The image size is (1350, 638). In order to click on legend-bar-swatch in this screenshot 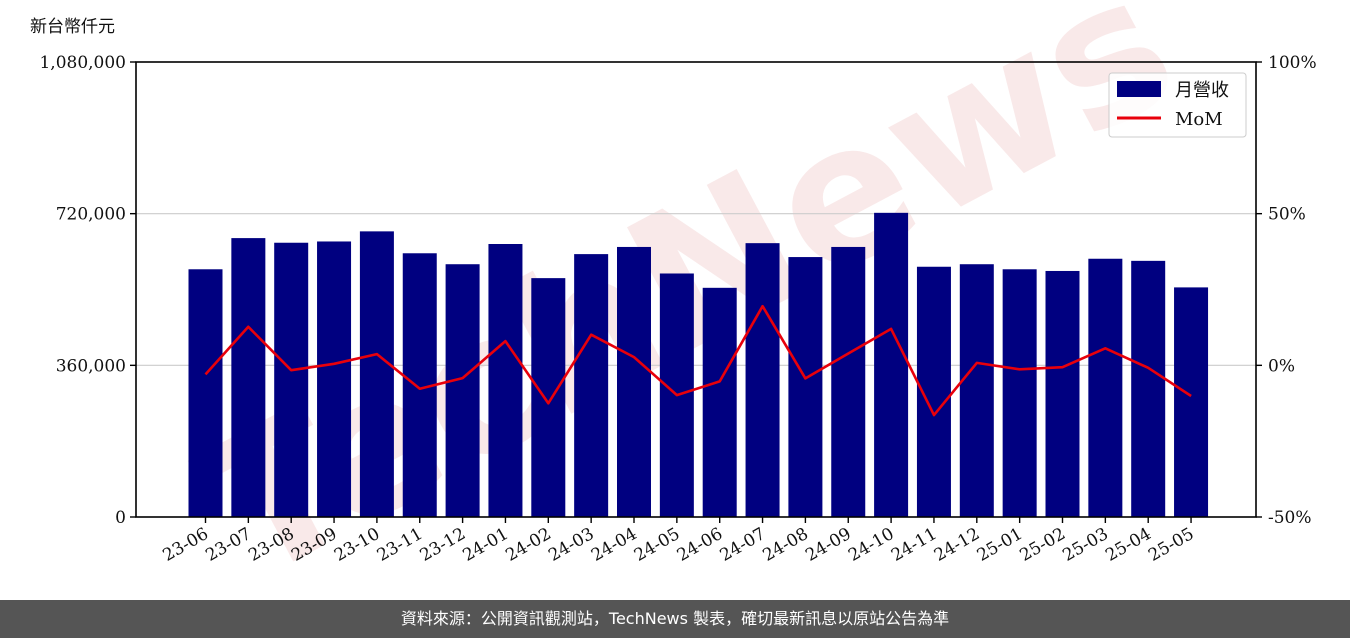, I will do `click(1139, 89)`.